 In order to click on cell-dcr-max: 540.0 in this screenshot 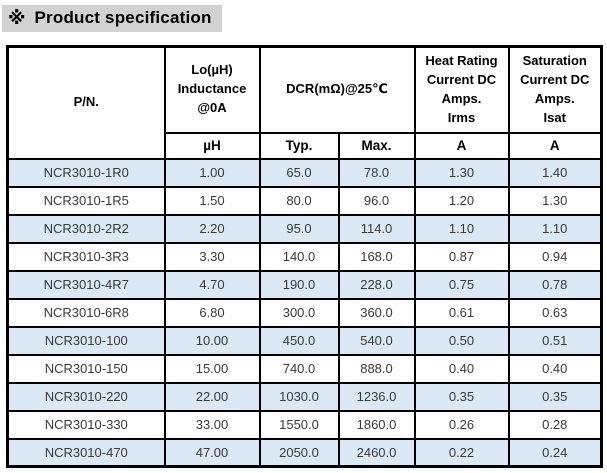, I will do `click(376, 340)`.